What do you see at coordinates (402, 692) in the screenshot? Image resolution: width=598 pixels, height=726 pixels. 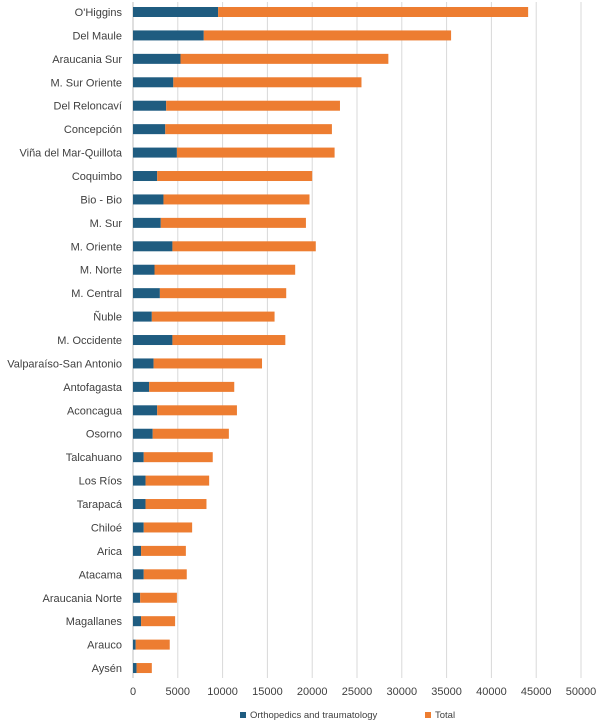 I see `x-tick-label: 30000` at bounding box center [402, 692].